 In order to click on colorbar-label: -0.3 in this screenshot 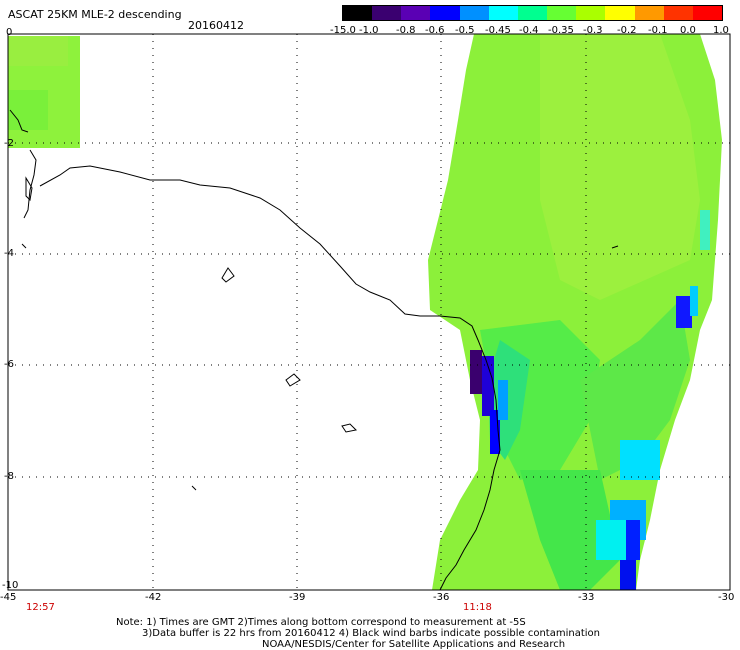, I will do `click(593, 30)`.